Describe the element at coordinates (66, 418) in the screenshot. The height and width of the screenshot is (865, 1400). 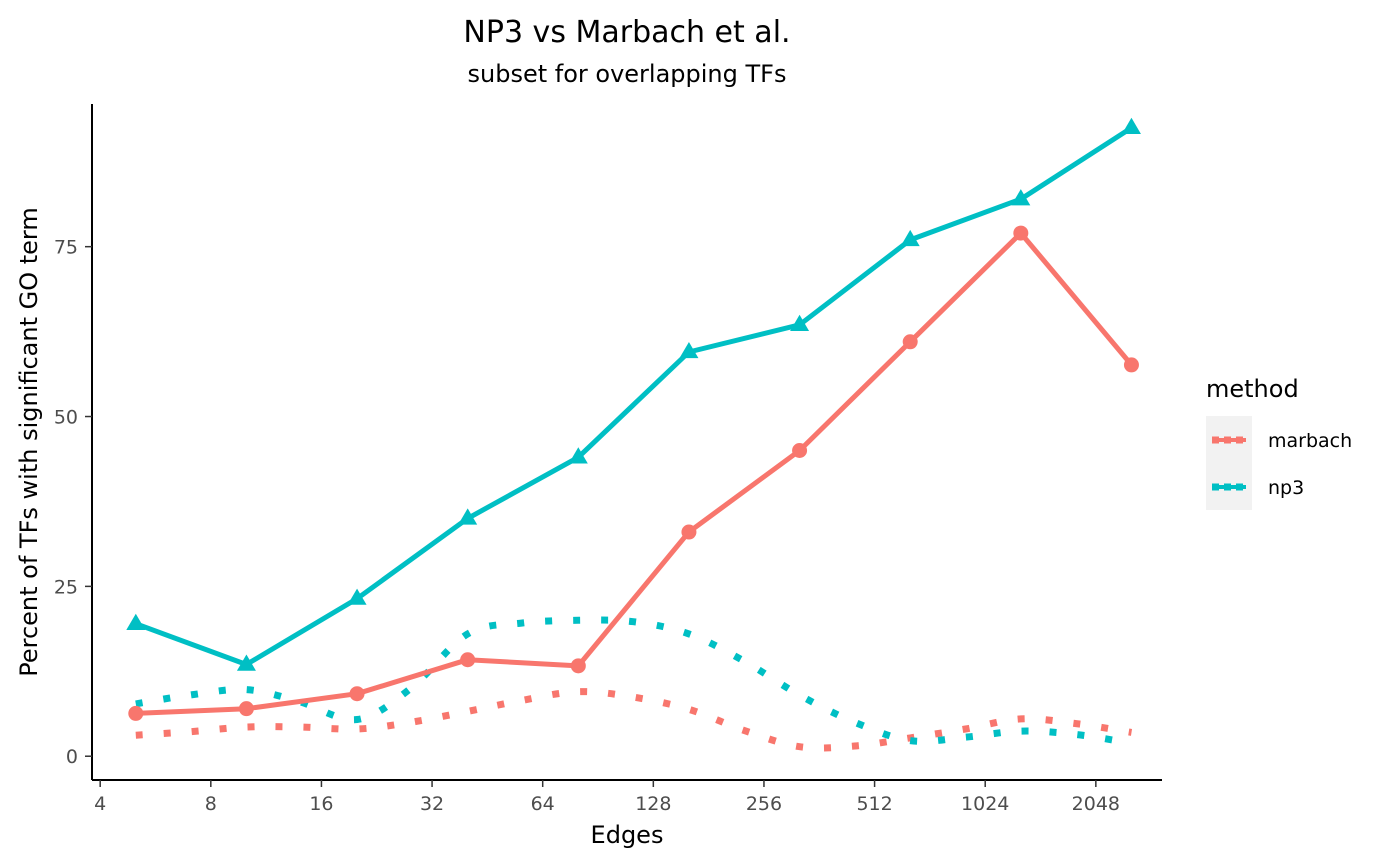
I see `y-tick-label: 50` at that location.